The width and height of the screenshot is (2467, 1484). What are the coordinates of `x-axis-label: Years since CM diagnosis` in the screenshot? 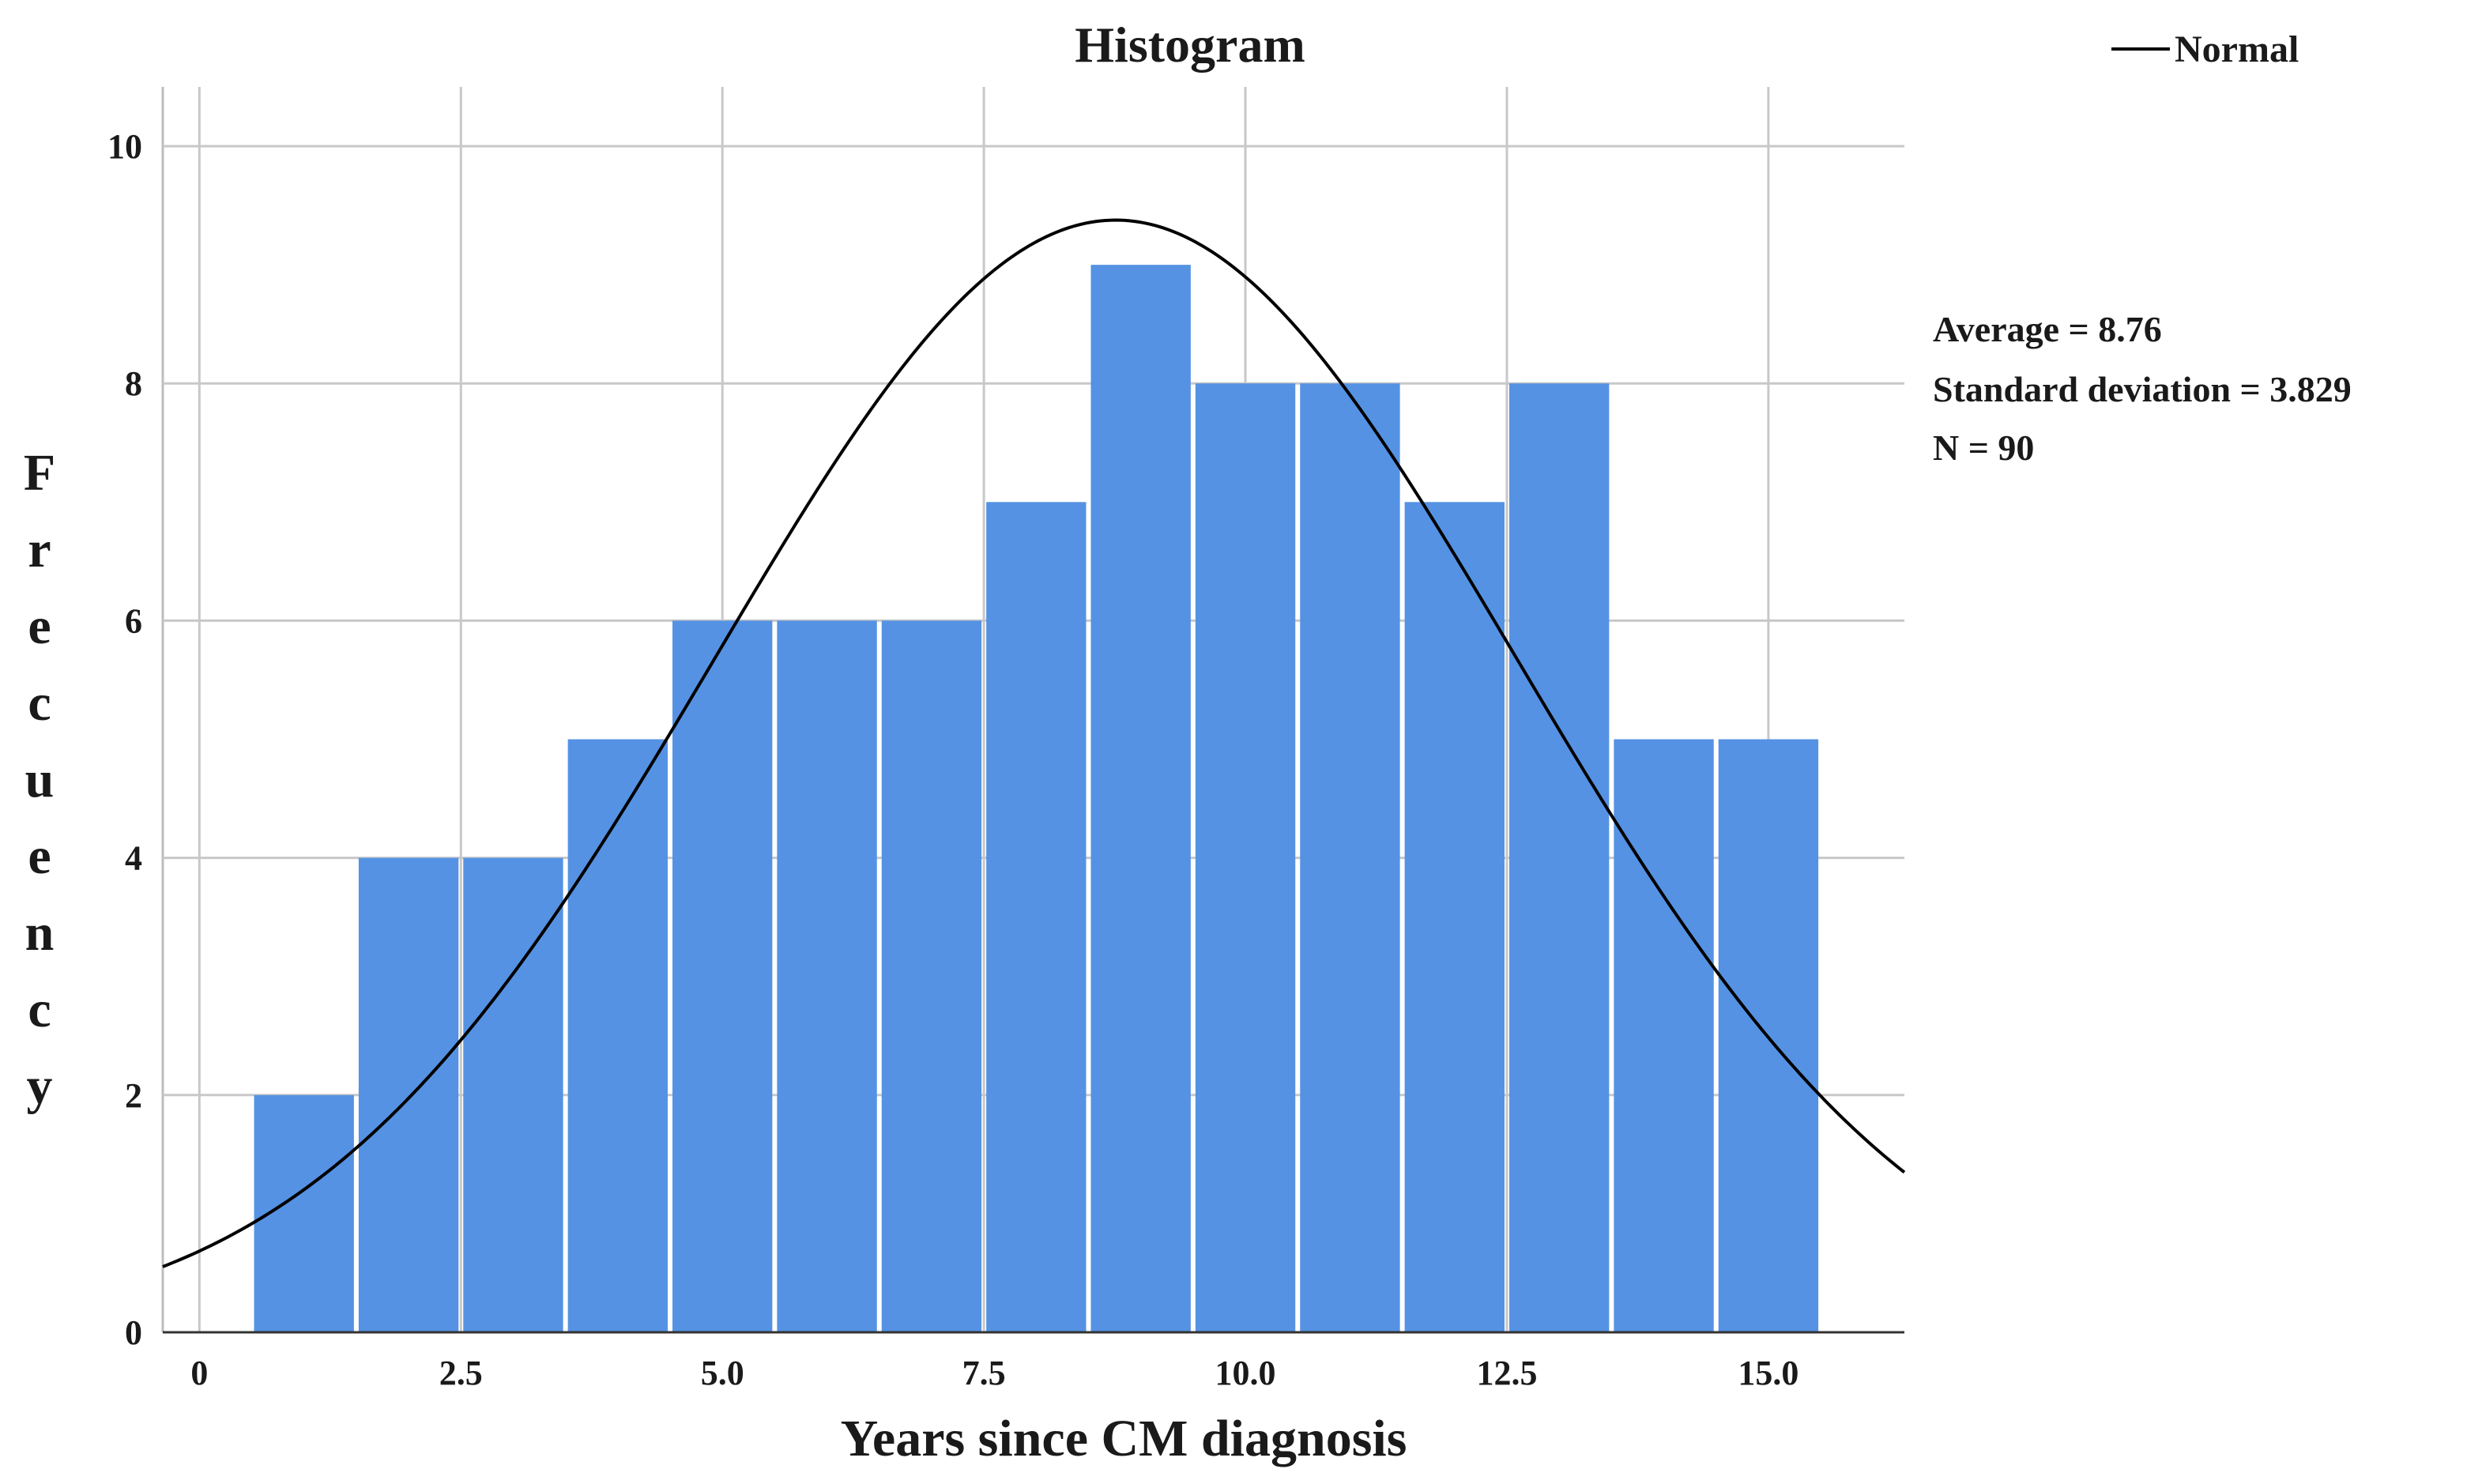 It's located at (1124, 1438).